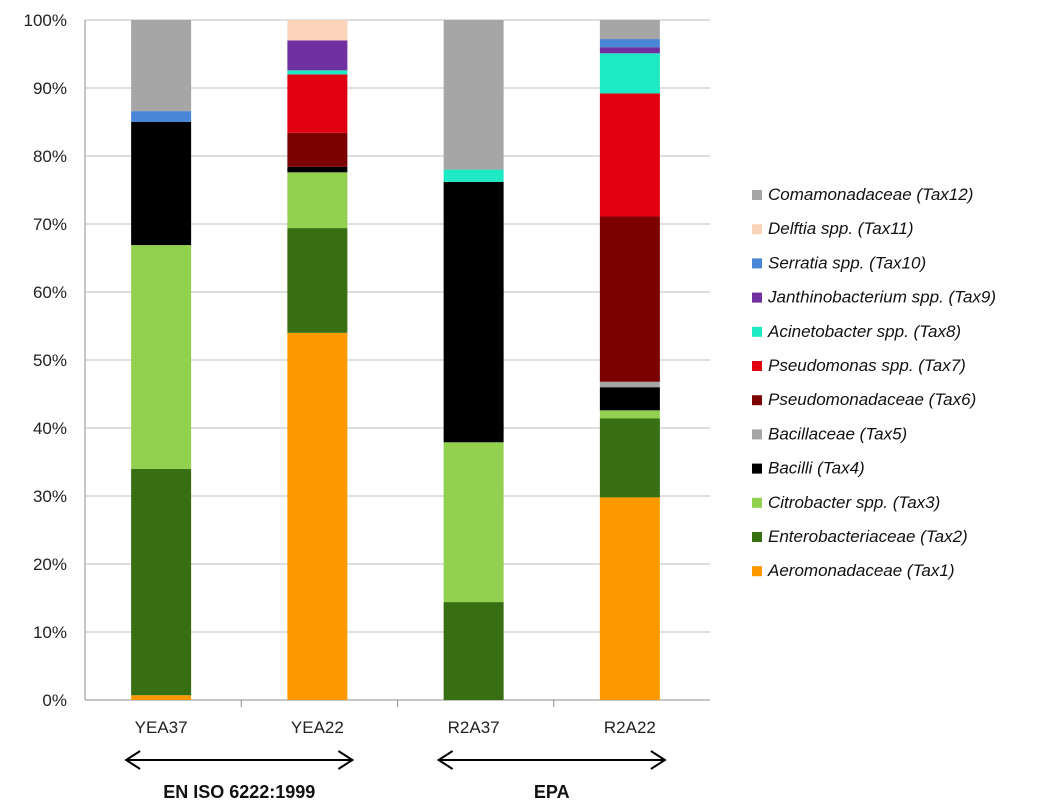 This screenshot has width=1064, height=805. What do you see at coordinates (629, 414) in the screenshot?
I see `bar-segment-R2A22-tax3` at bounding box center [629, 414].